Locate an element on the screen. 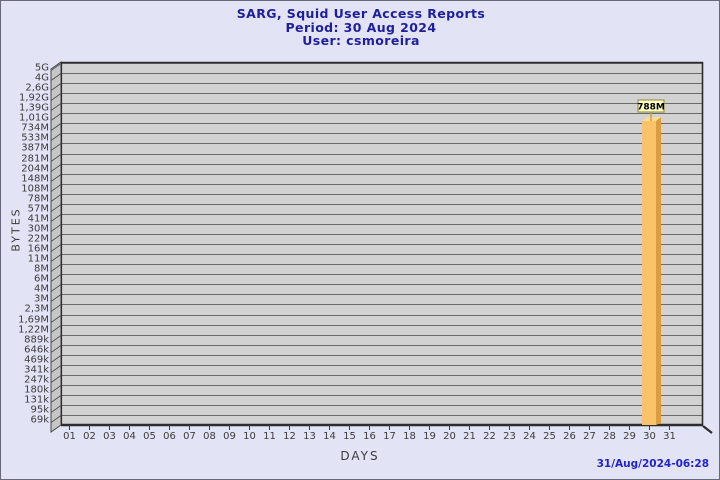  y-axis-tick-label: 41M is located at coordinates (38, 219).